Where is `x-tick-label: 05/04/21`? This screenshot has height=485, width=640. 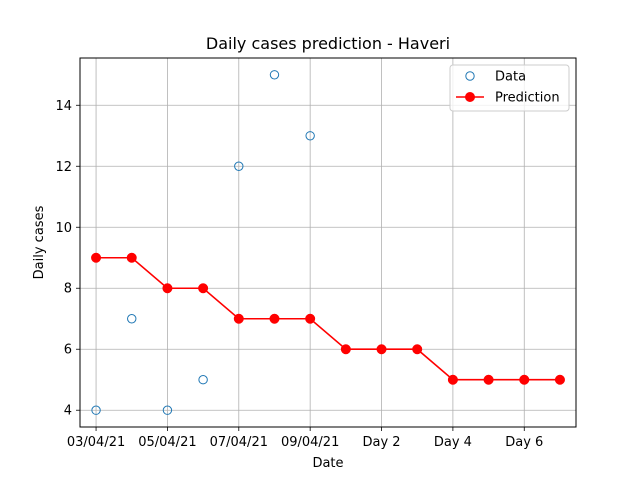 x-tick-label: 05/04/21 is located at coordinates (167, 442).